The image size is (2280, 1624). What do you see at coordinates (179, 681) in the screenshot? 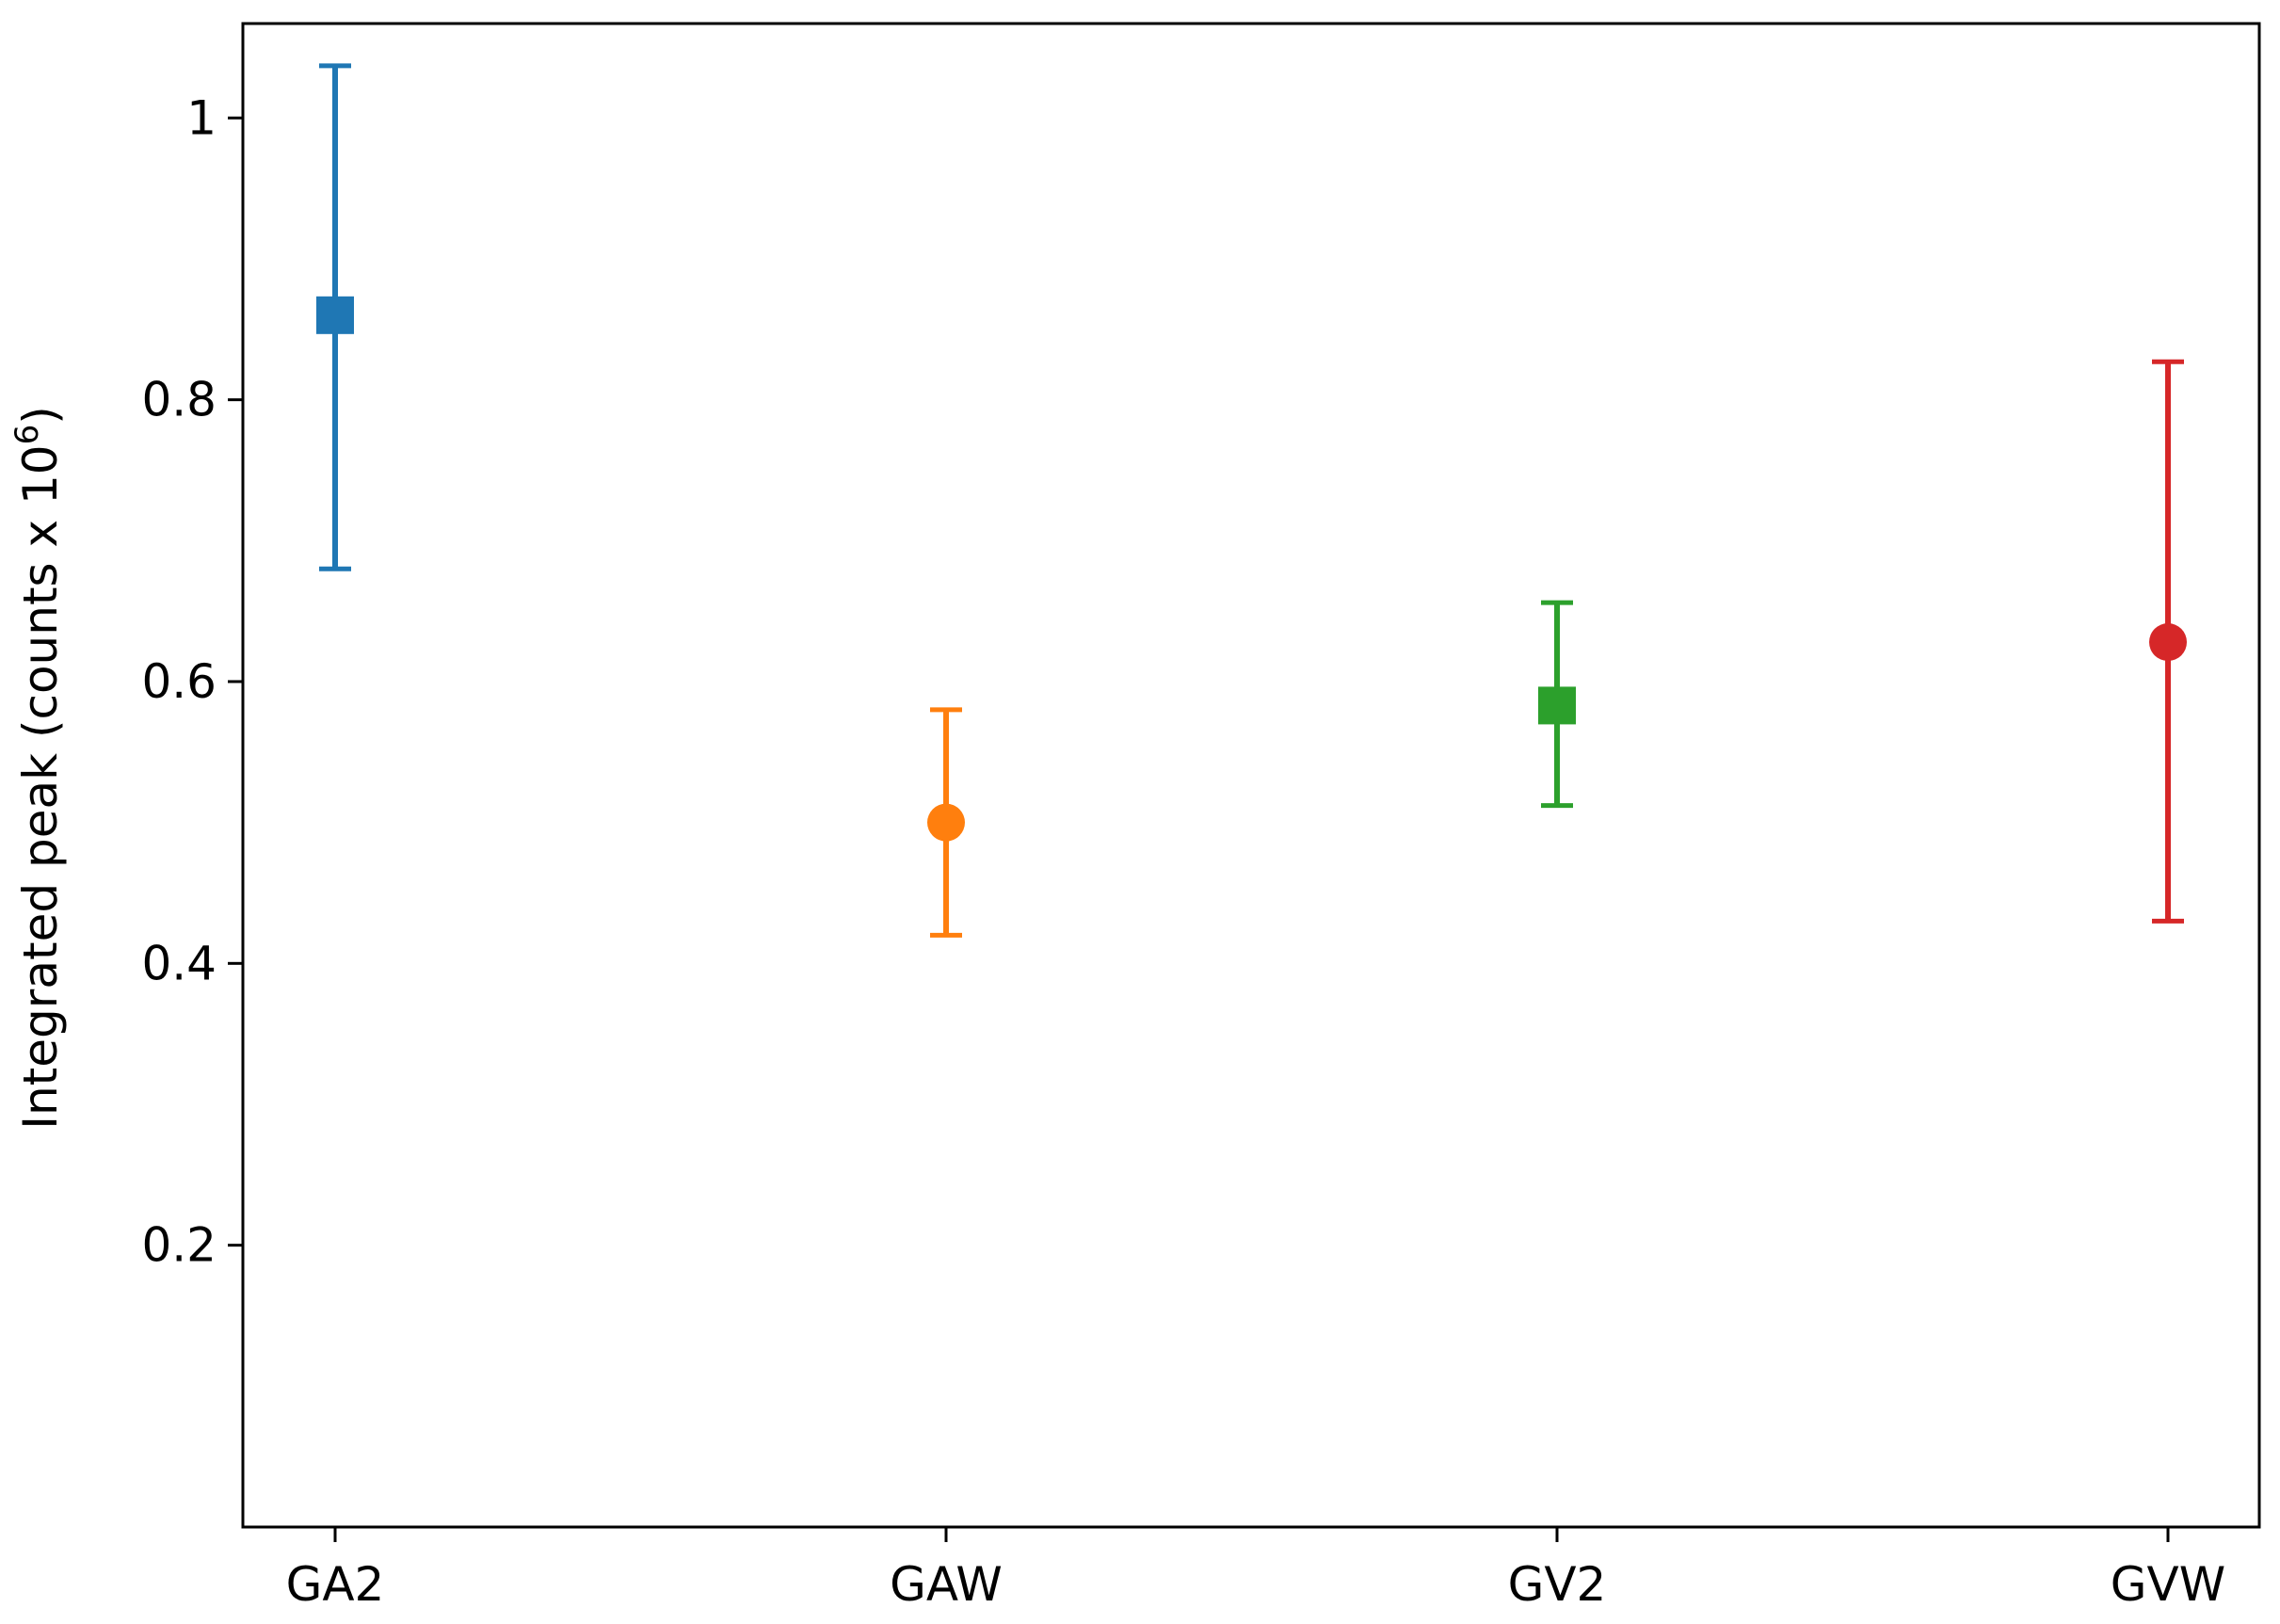
I see `y-tick-label: 0.6` at bounding box center [179, 681].